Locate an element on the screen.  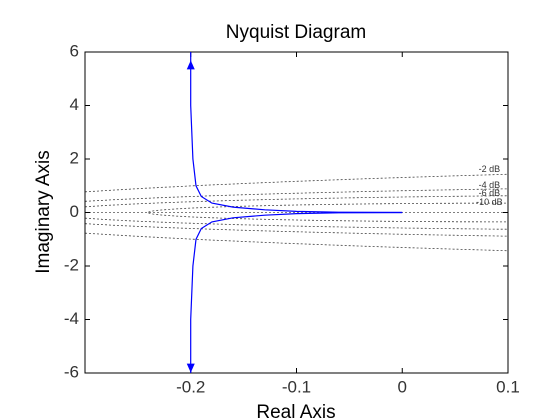
m-circle-label: -6 dB is located at coordinates (490, 193).